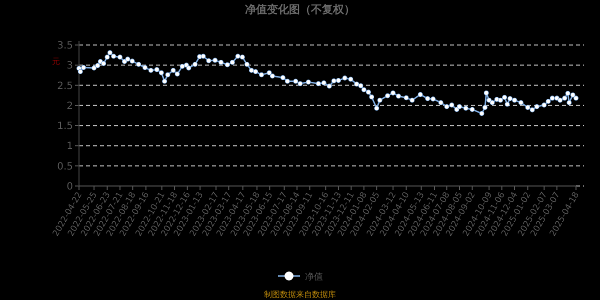 Image resolution: width=600 pixels, height=300 pixels. Describe the element at coordinates (65, 126) in the screenshot. I see `y-tick-label: 1.5` at that location.